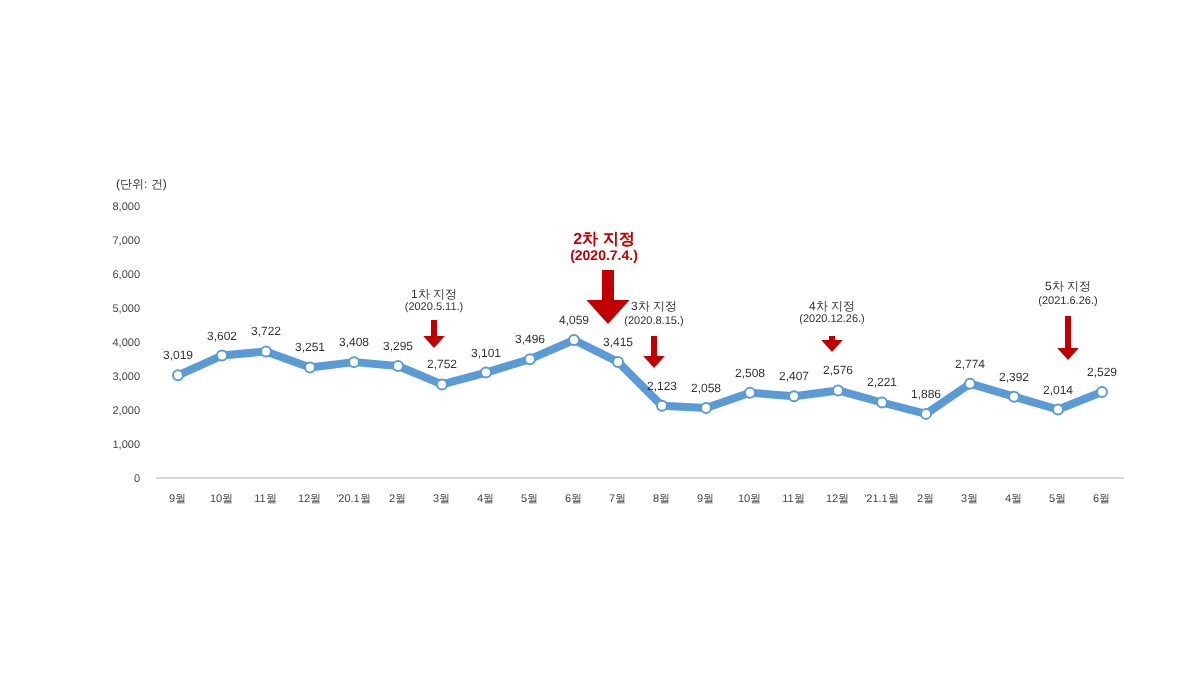 Image resolution: width=1200 pixels, height=678 pixels. What do you see at coordinates (604, 239) in the screenshot?
I see `annotation: 2차 지정` at bounding box center [604, 239].